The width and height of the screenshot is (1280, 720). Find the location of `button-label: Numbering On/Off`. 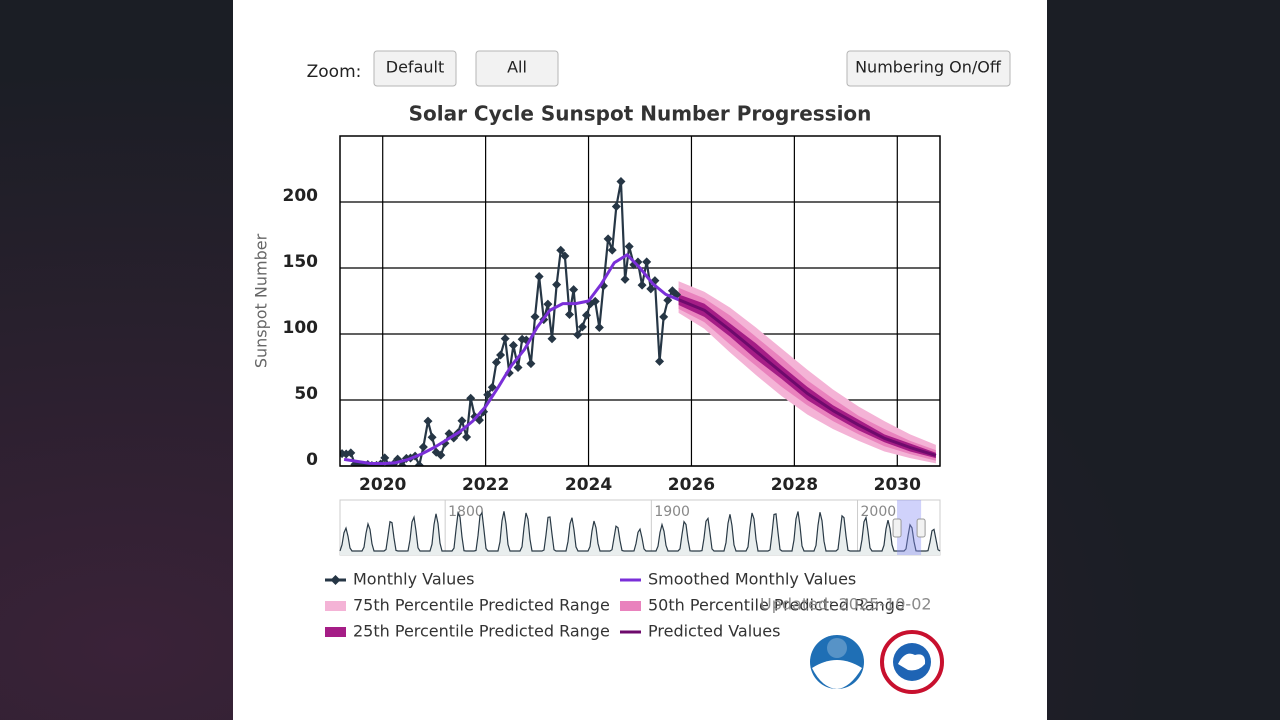

button-label: Numbering On/Off is located at coordinates (928, 67).